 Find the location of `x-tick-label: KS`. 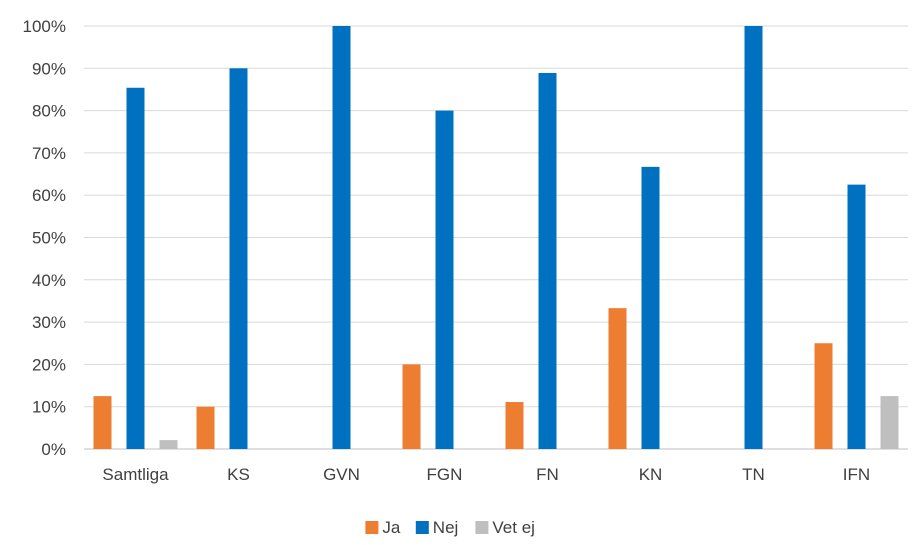

x-tick-label: KS is located at coordinates (238, 474).